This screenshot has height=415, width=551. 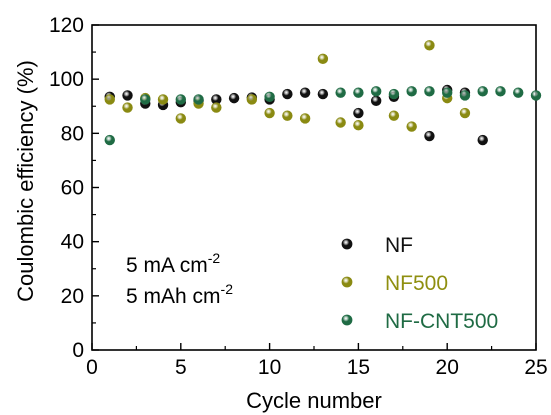 What do you see at coordinates (72, 296) in the screenshot?
I see `y-tick-label: 20` at bounding box center [72, 296].